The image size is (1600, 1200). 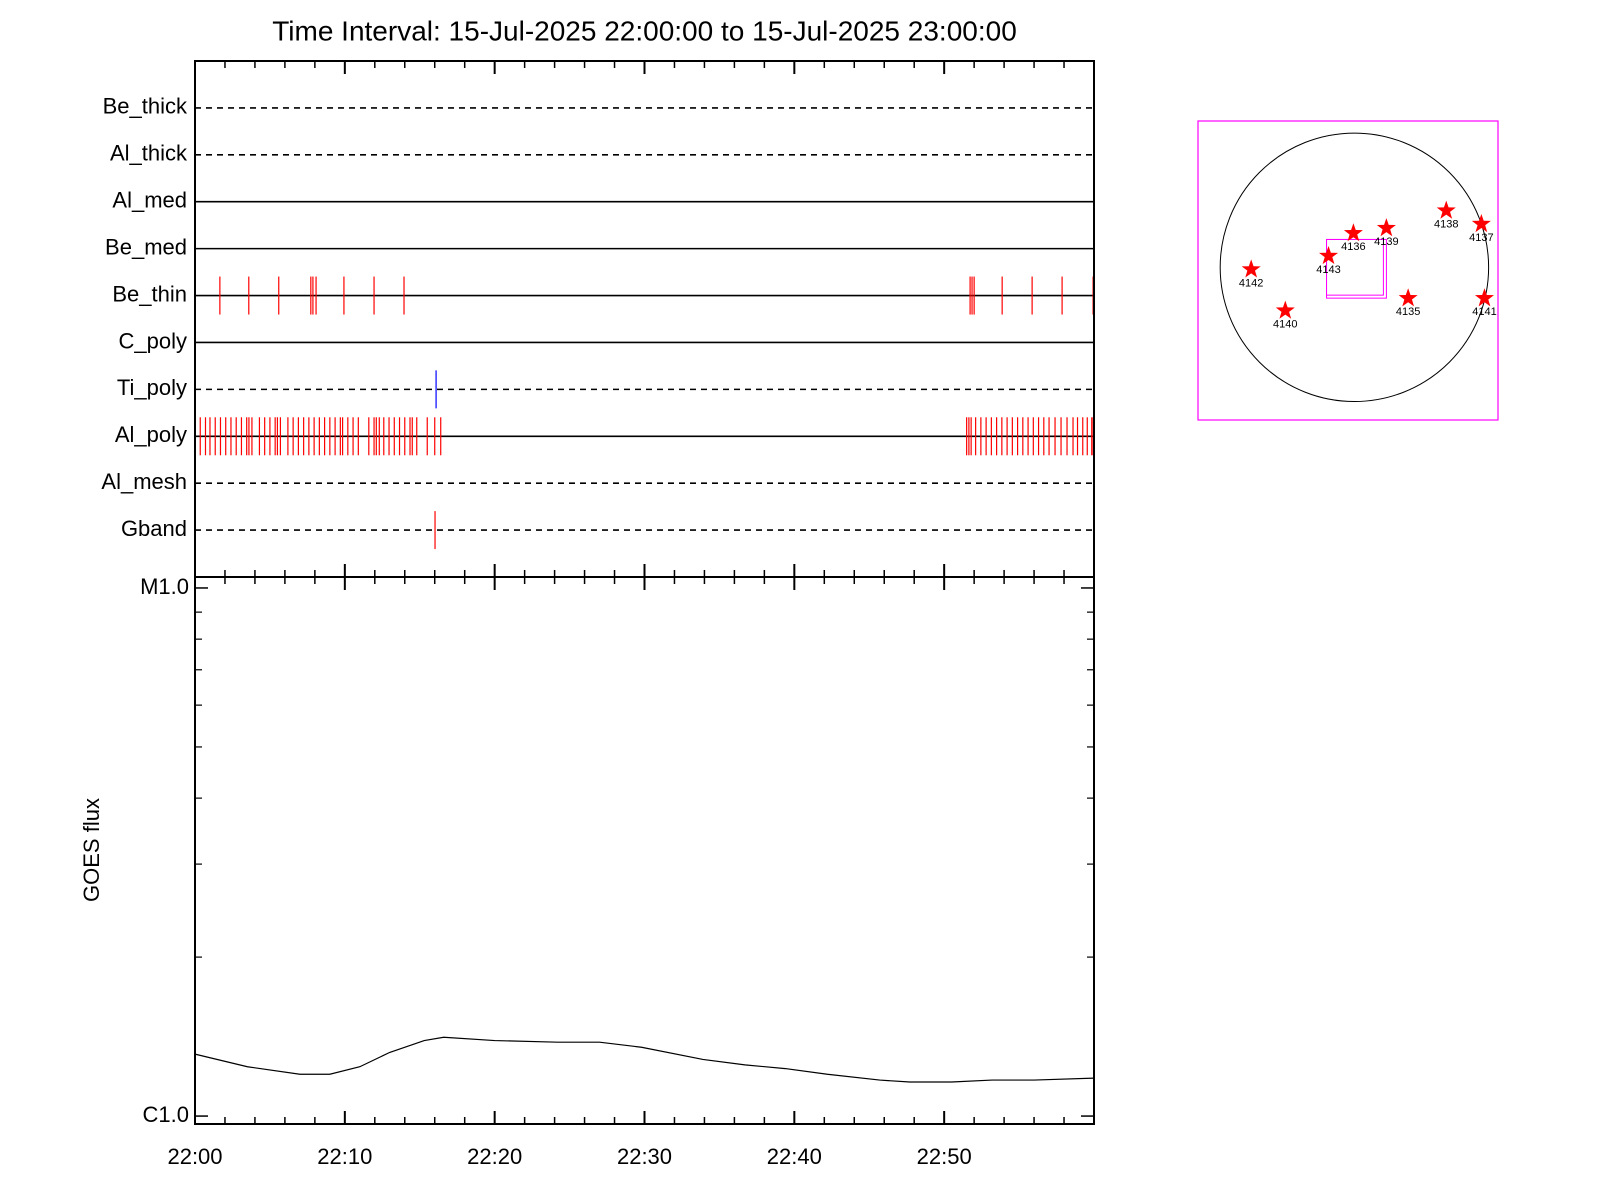 I want to click on region-label: 4135, so click(x=1408, y=312).